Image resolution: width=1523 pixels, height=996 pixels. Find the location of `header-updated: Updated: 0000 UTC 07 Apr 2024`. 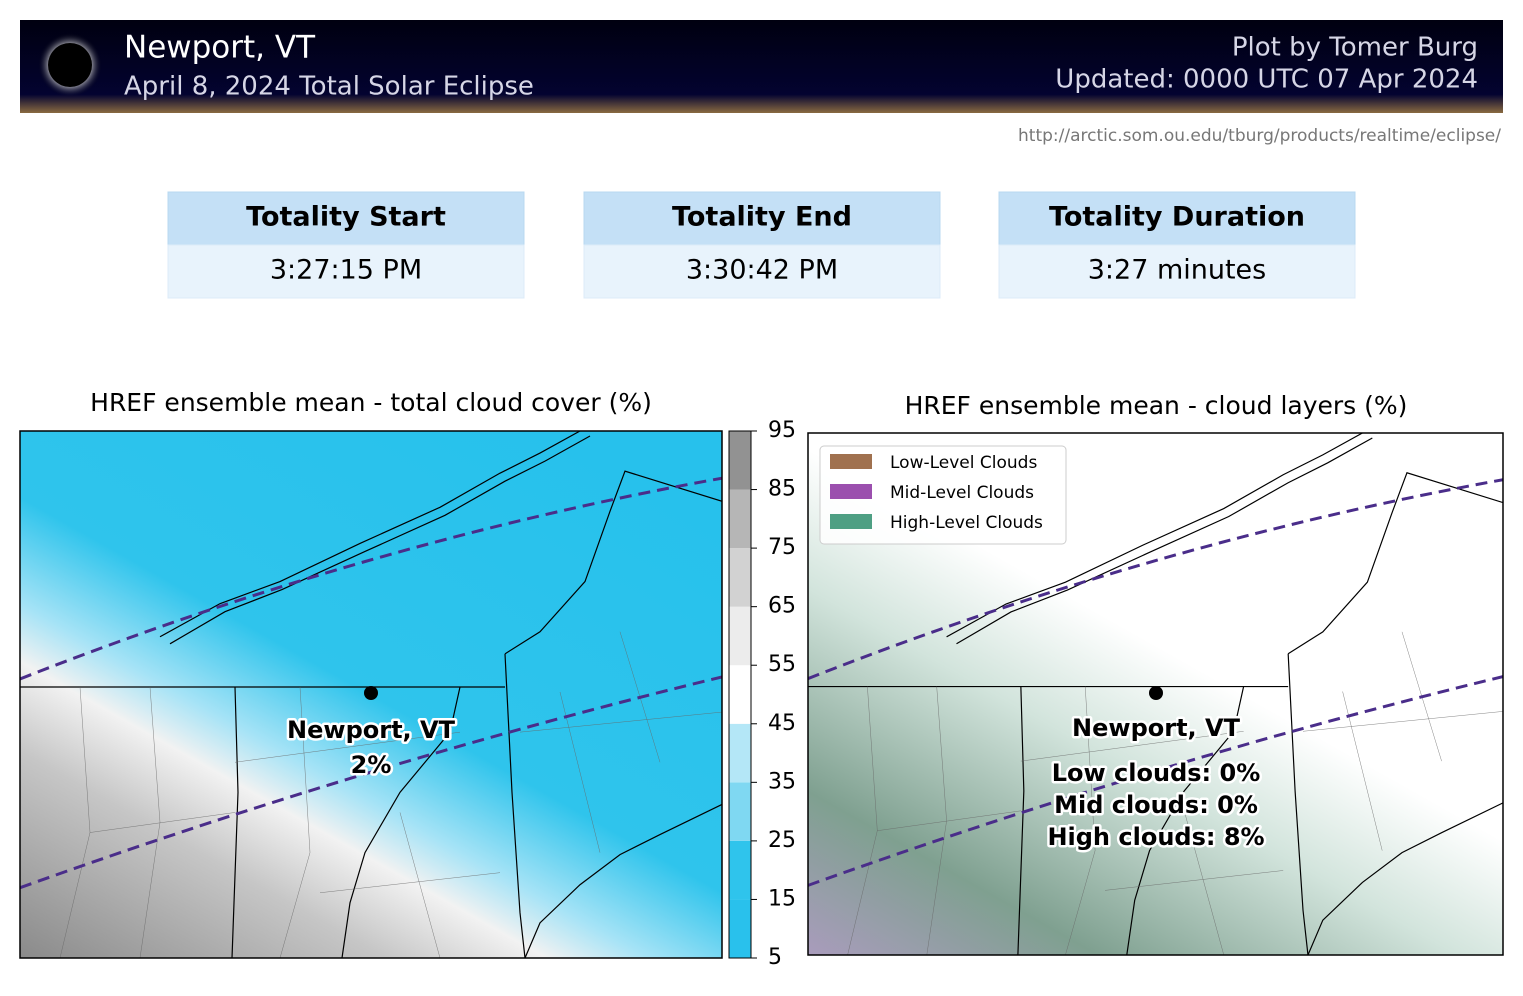

header-updated: Updated: 0000 UTC 07 Apr 2024 is located at coordinates (1266, 80).